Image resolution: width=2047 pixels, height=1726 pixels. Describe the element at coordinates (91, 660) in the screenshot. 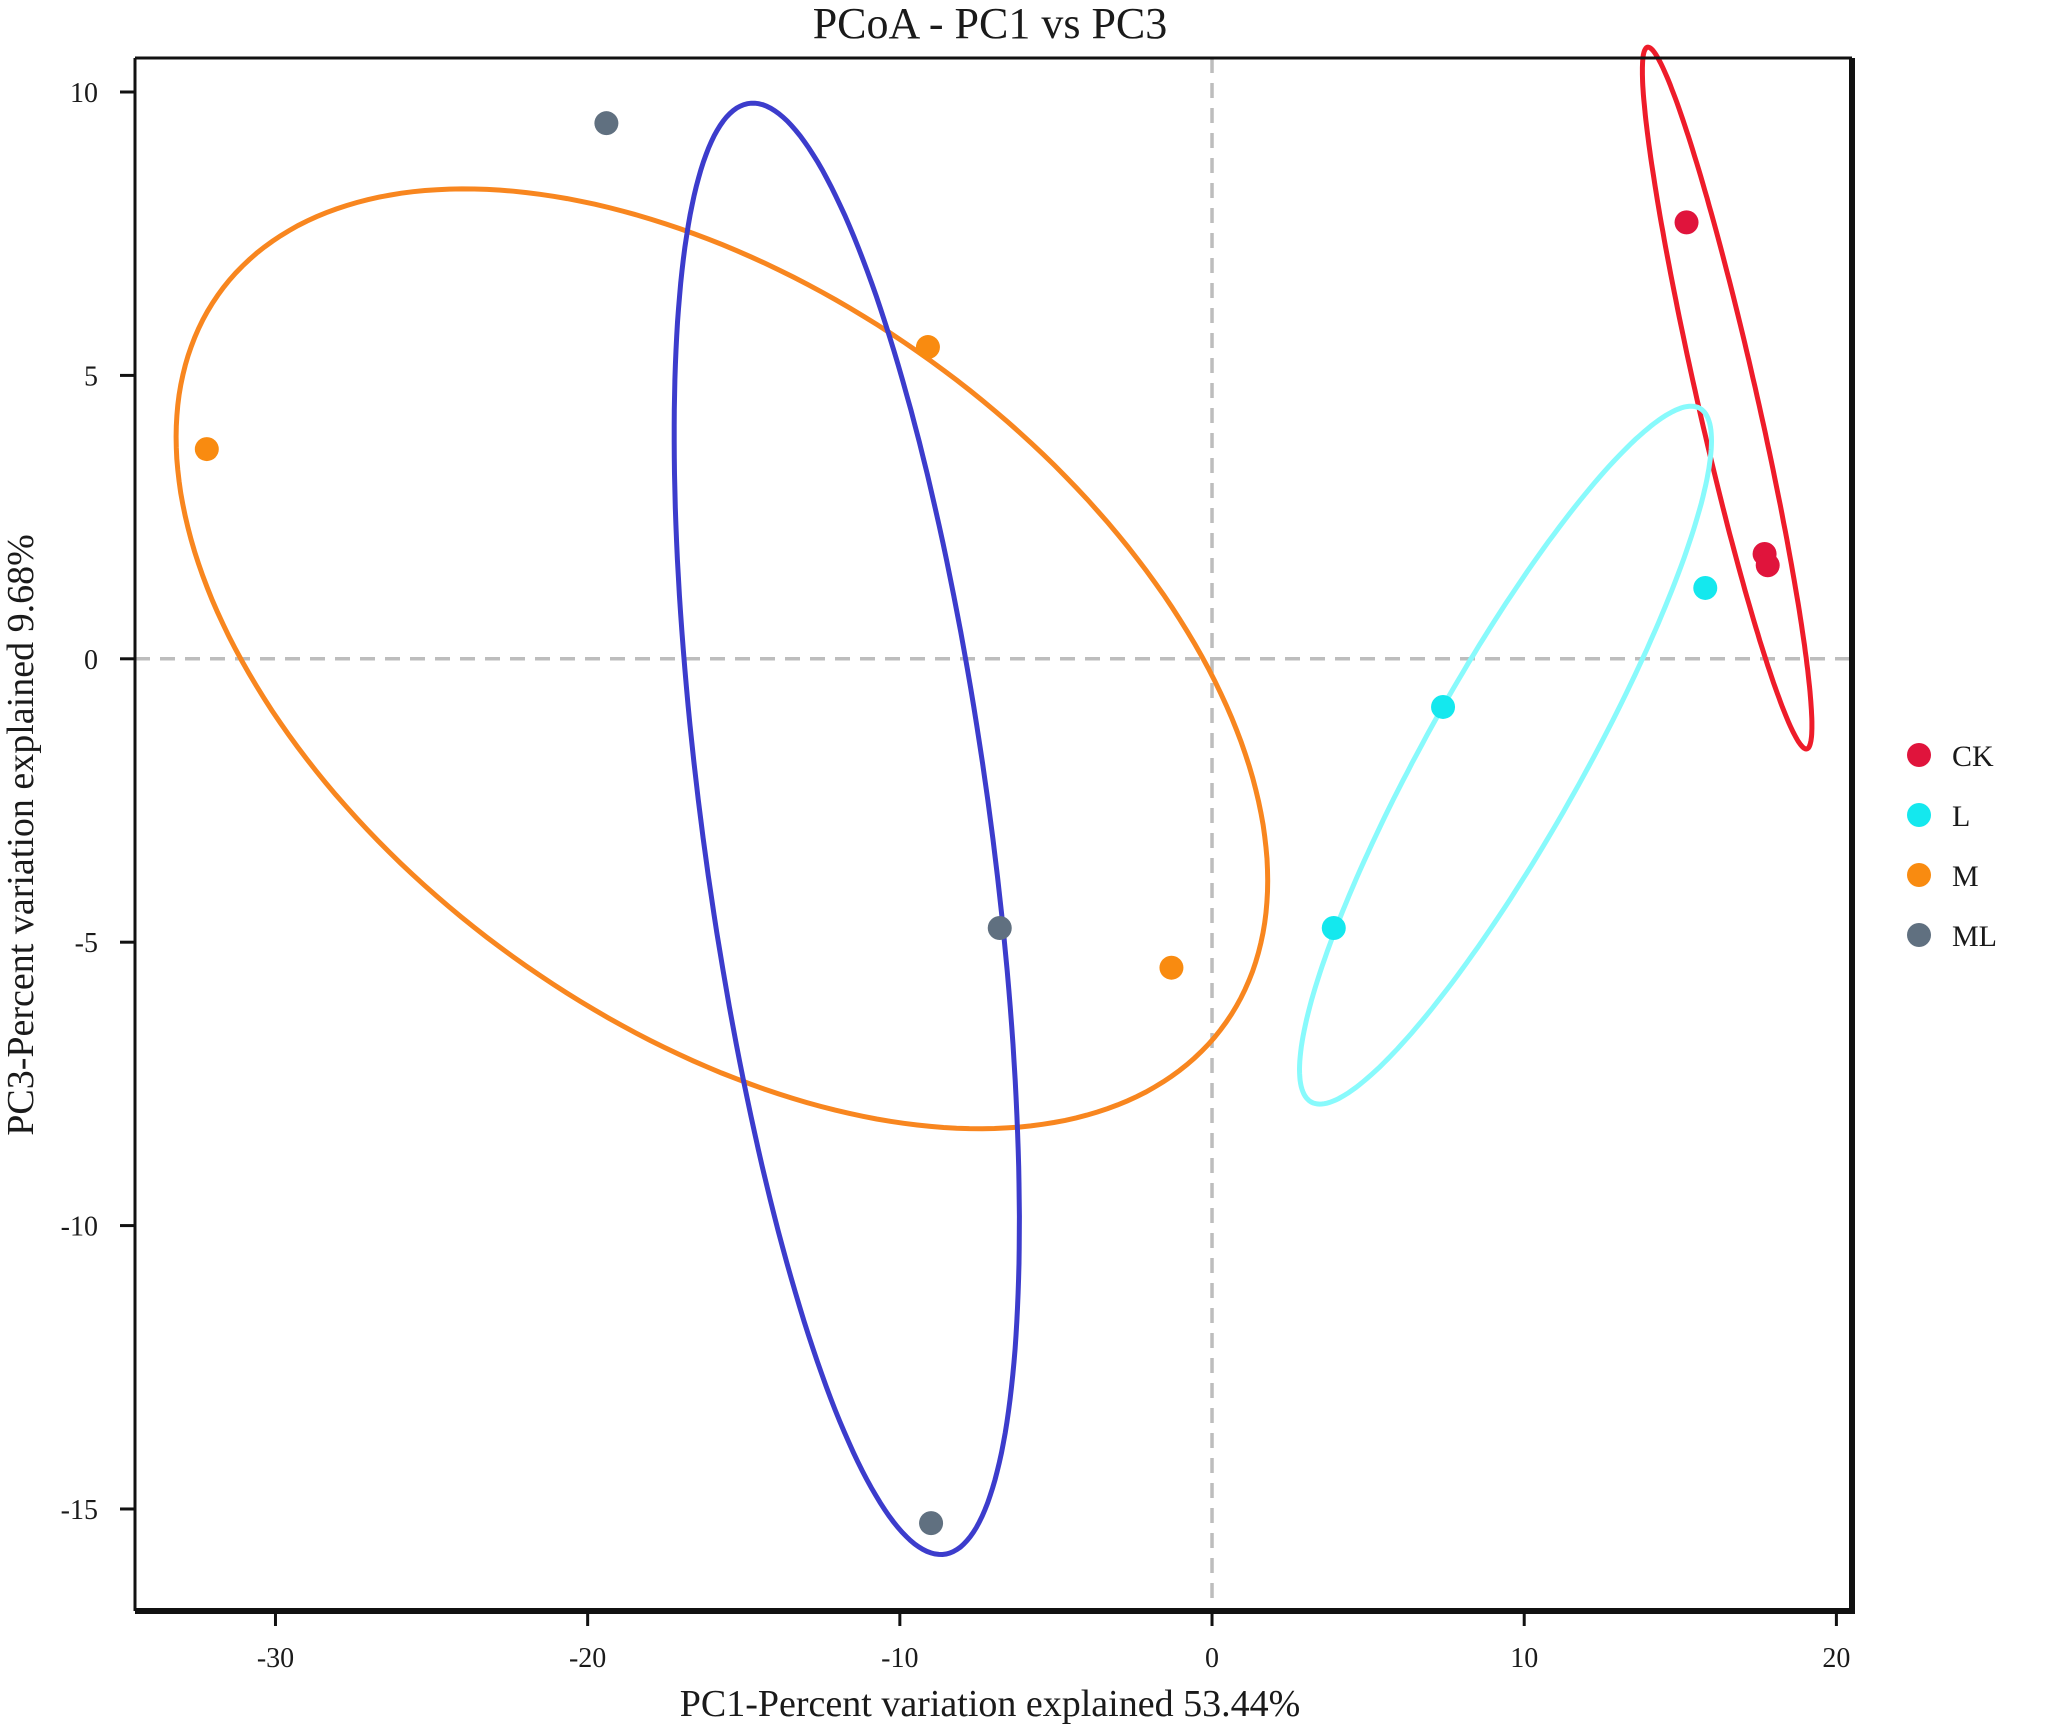

I see `y-tick-label: 0` at that location.